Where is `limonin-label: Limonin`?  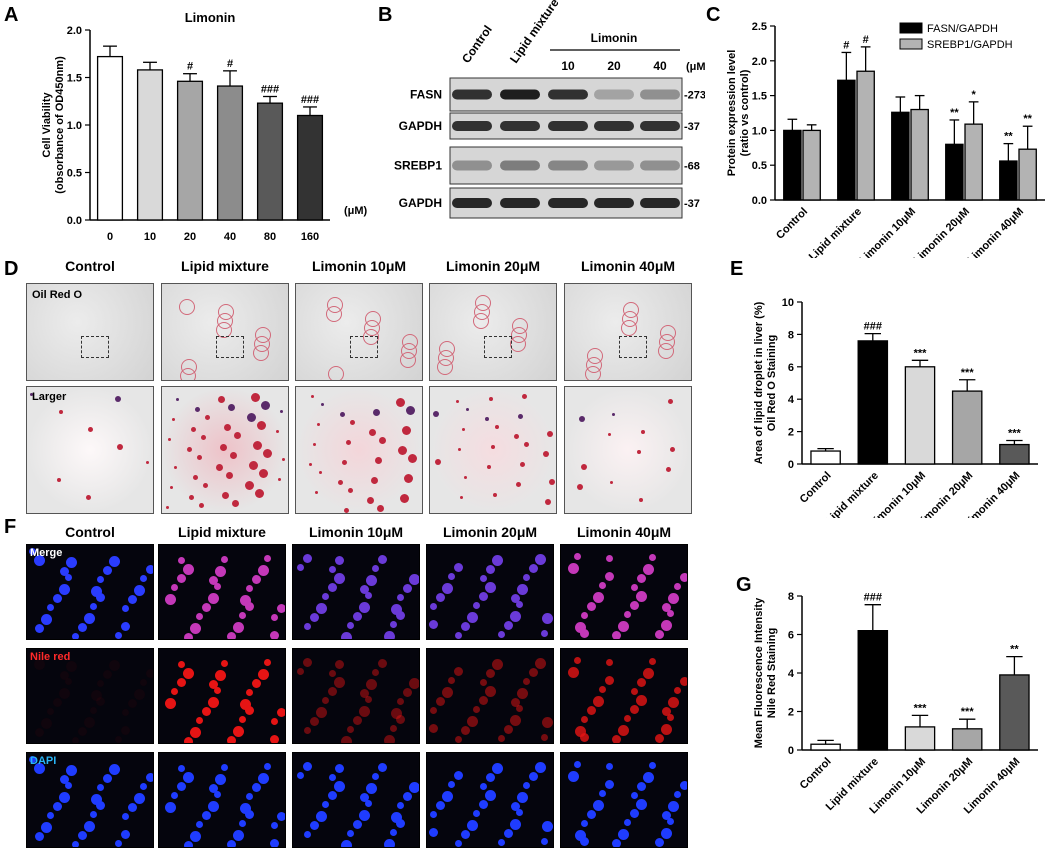 limonin-label: Limonin is located at coordinates (614, 38).